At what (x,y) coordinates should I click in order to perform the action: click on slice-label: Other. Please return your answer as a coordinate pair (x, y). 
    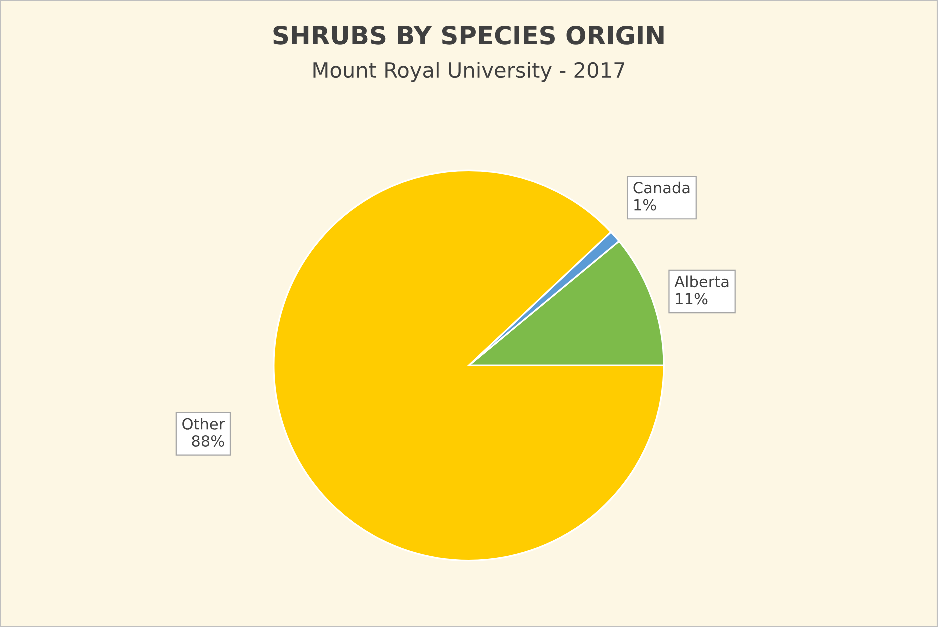
    Looking at the image, I should click on (204, 424).